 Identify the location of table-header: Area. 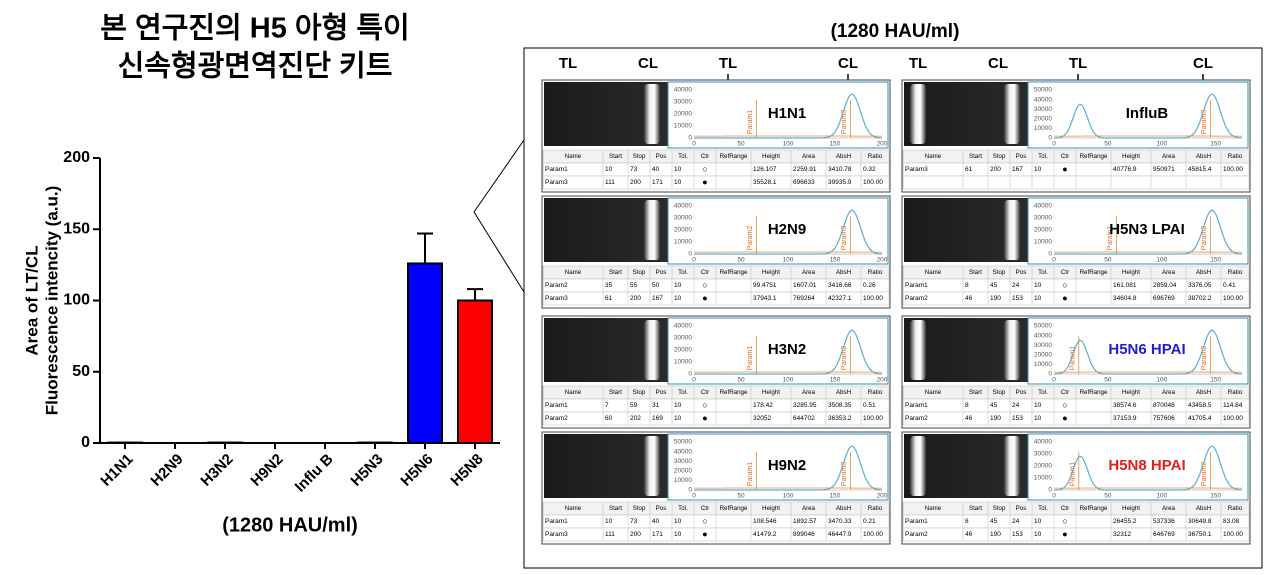
(1169, 508).